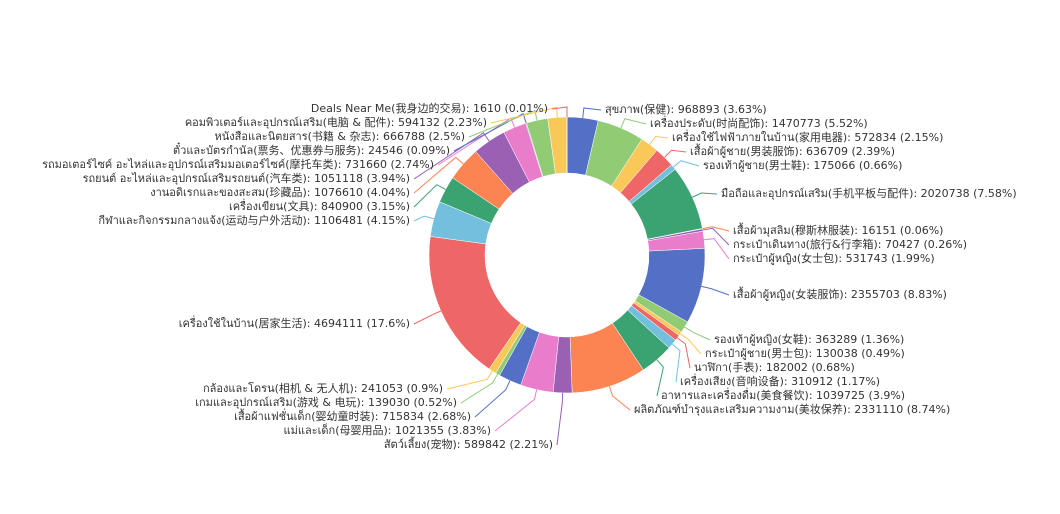 This screenshot has height=514, width=1060. I want to click on slice-label: สุขภาพ(保健): 968893 (3.63%), so click(686, 109).